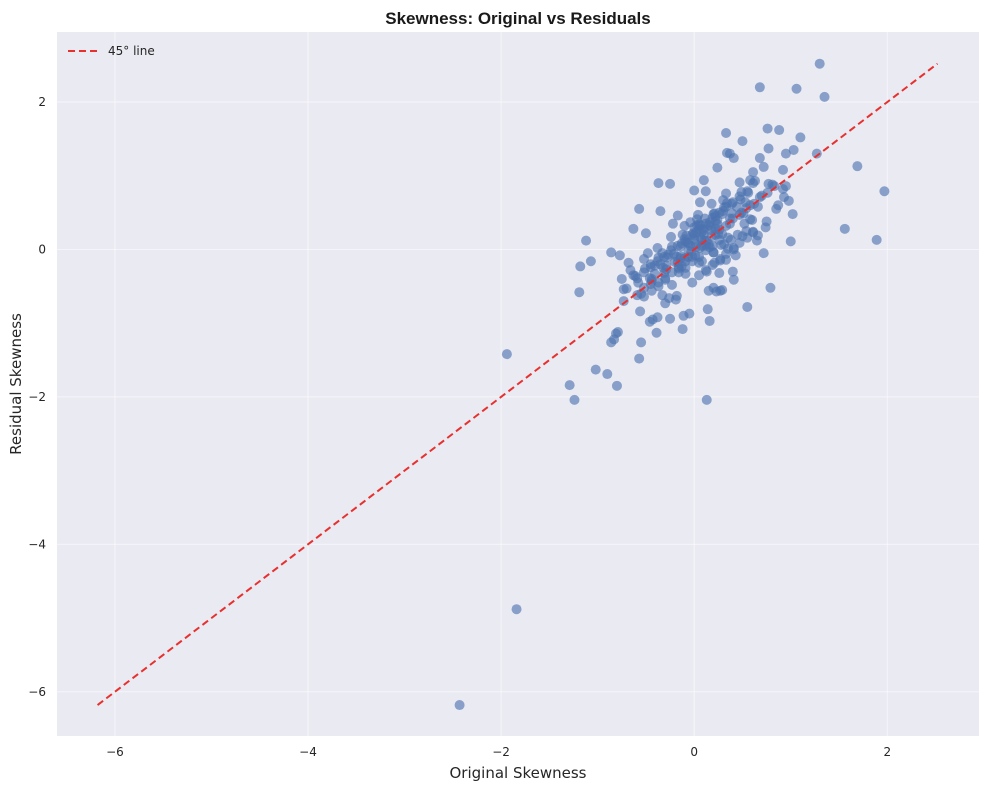  I want to click on x-tick-label: 2, so click(887, 752).